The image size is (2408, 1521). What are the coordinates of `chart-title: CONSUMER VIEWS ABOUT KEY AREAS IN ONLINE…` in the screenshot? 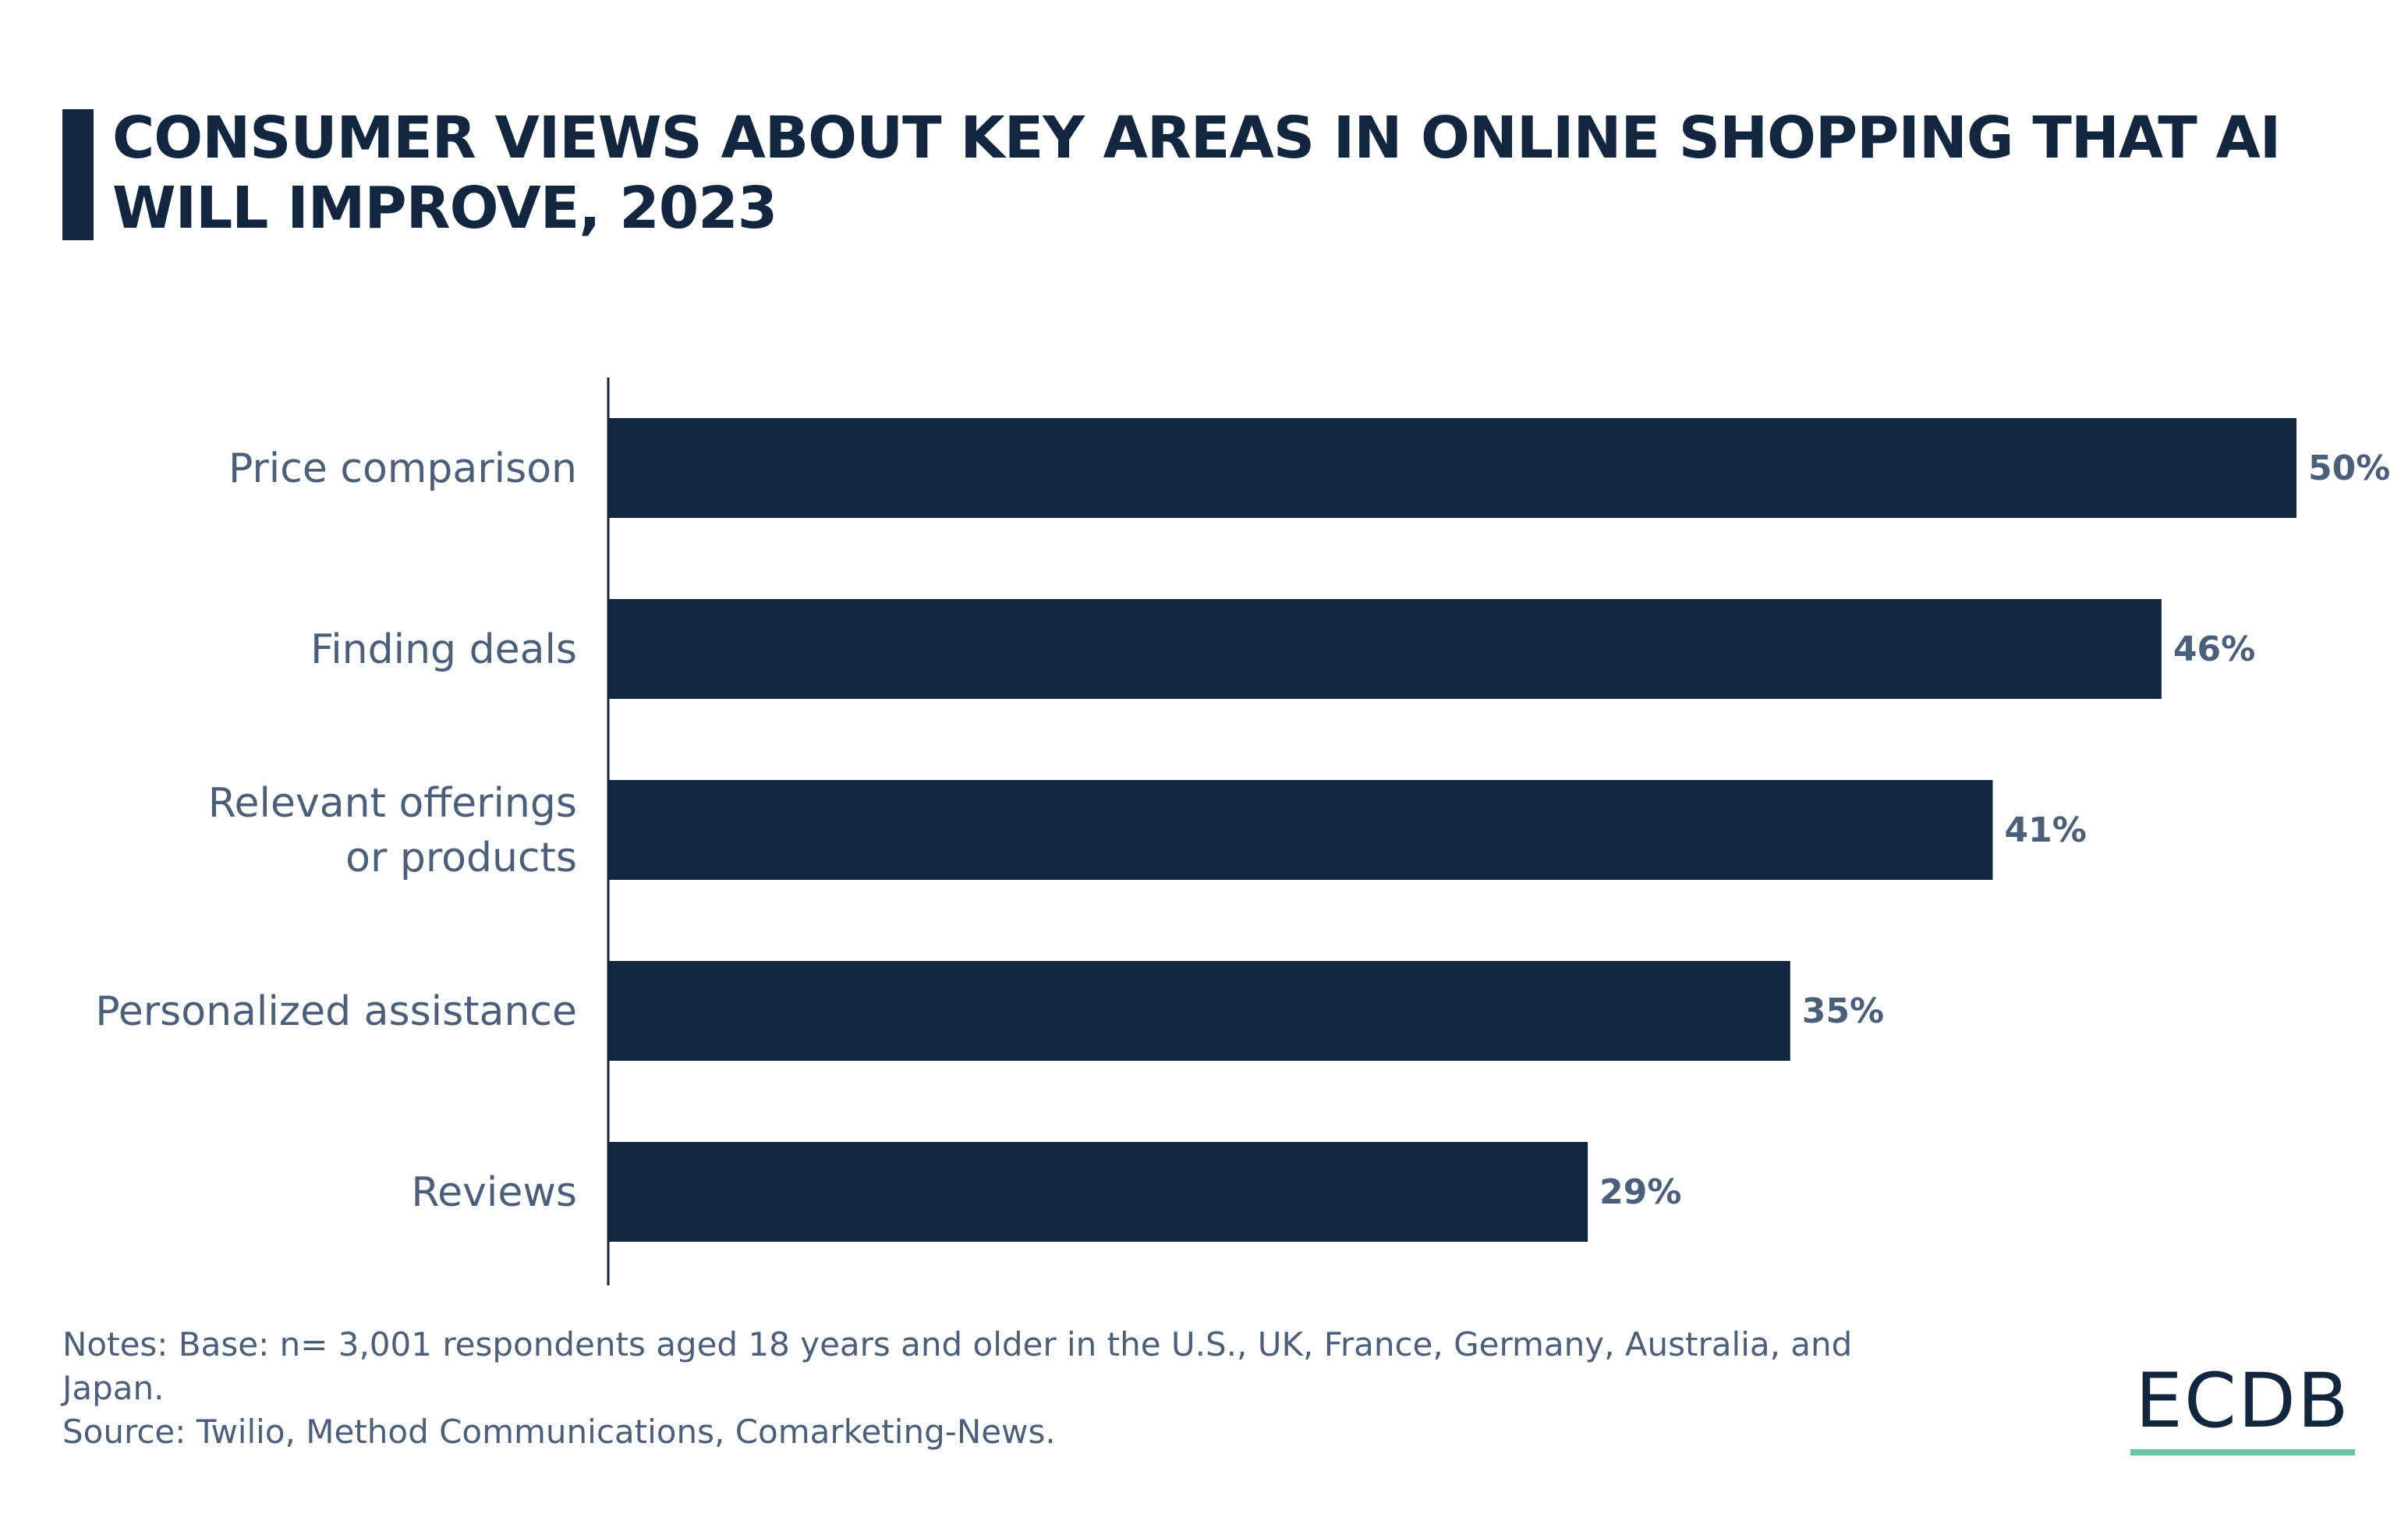 It's located at (1196, 174).